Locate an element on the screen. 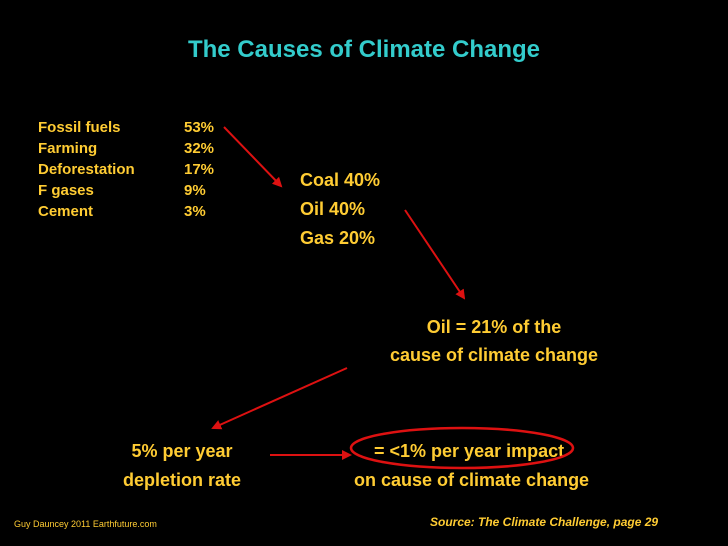 This screenshot has width=728, height=546. cause-name: Deforestation is located at coordinates (86, 169).